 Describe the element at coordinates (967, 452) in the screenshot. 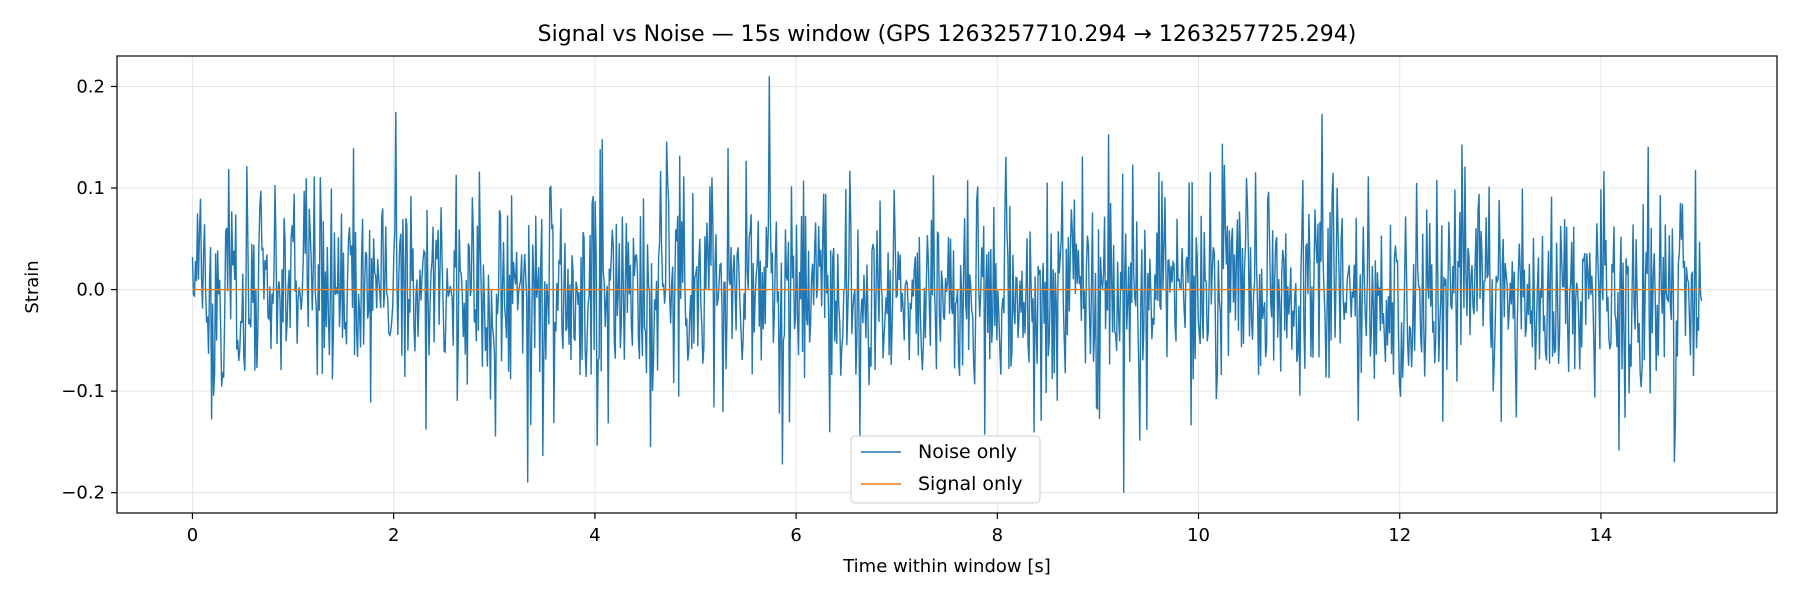

I see `legend-label-noise-only: Noise only` at that location.